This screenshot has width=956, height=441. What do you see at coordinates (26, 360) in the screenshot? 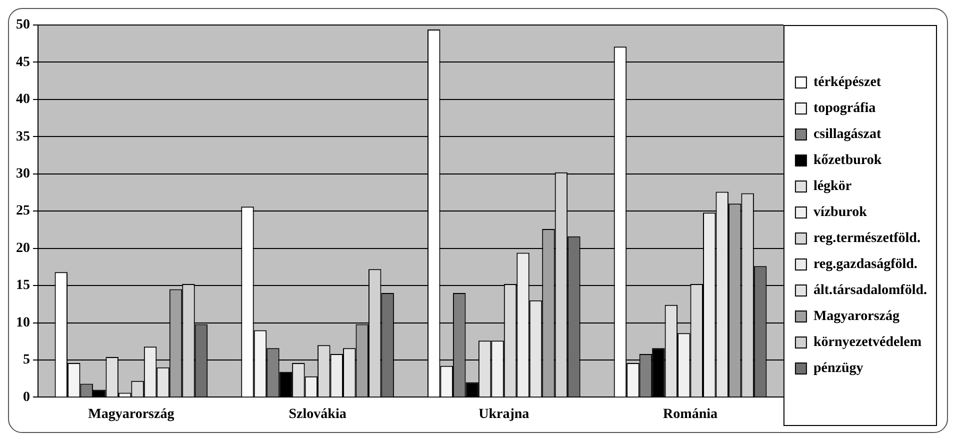
I see `y-tick-label: 5` at bounding box center [26, 360].